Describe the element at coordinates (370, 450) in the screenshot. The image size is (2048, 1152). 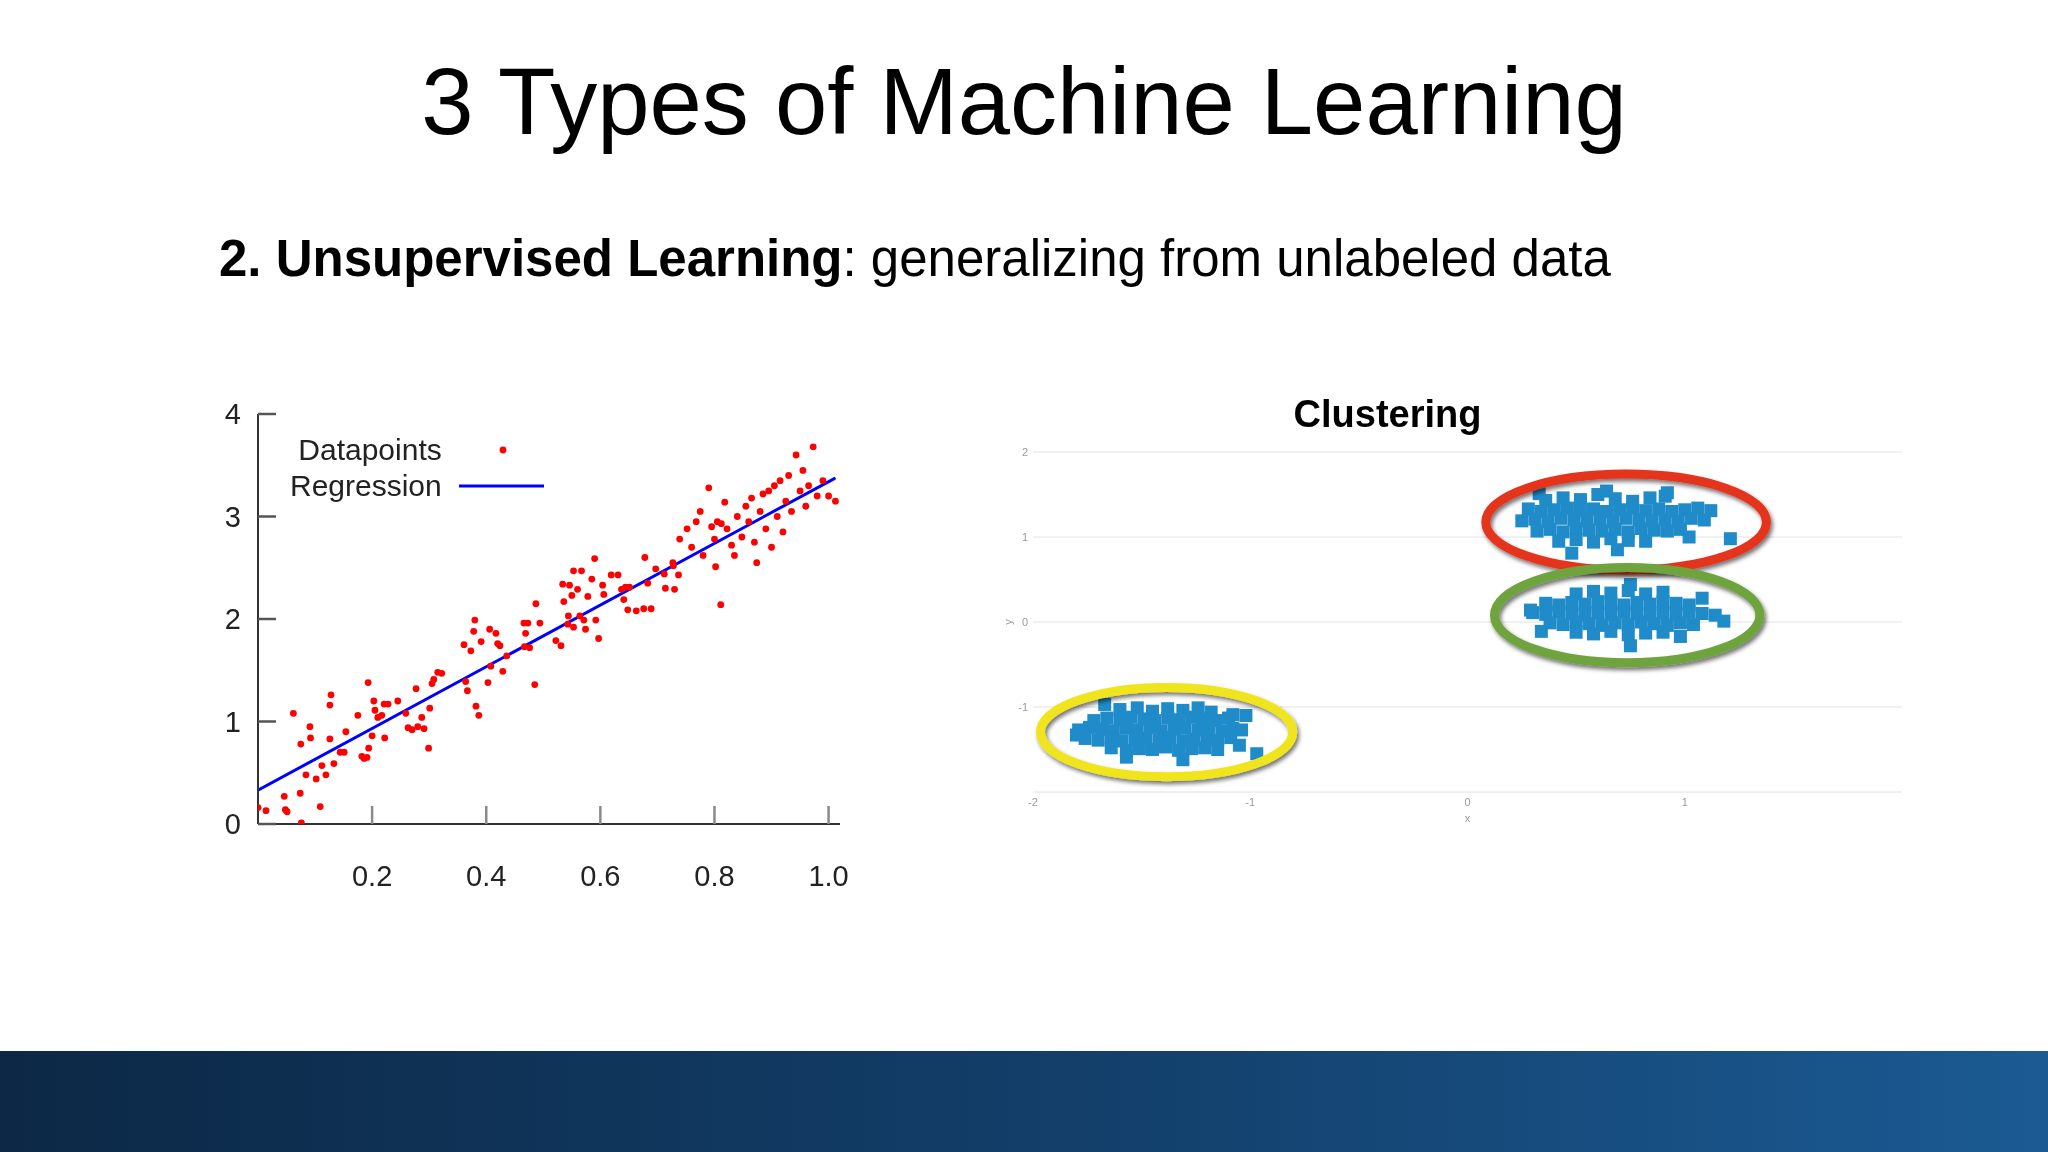
I see `legend-label: Datapoints` at that location.